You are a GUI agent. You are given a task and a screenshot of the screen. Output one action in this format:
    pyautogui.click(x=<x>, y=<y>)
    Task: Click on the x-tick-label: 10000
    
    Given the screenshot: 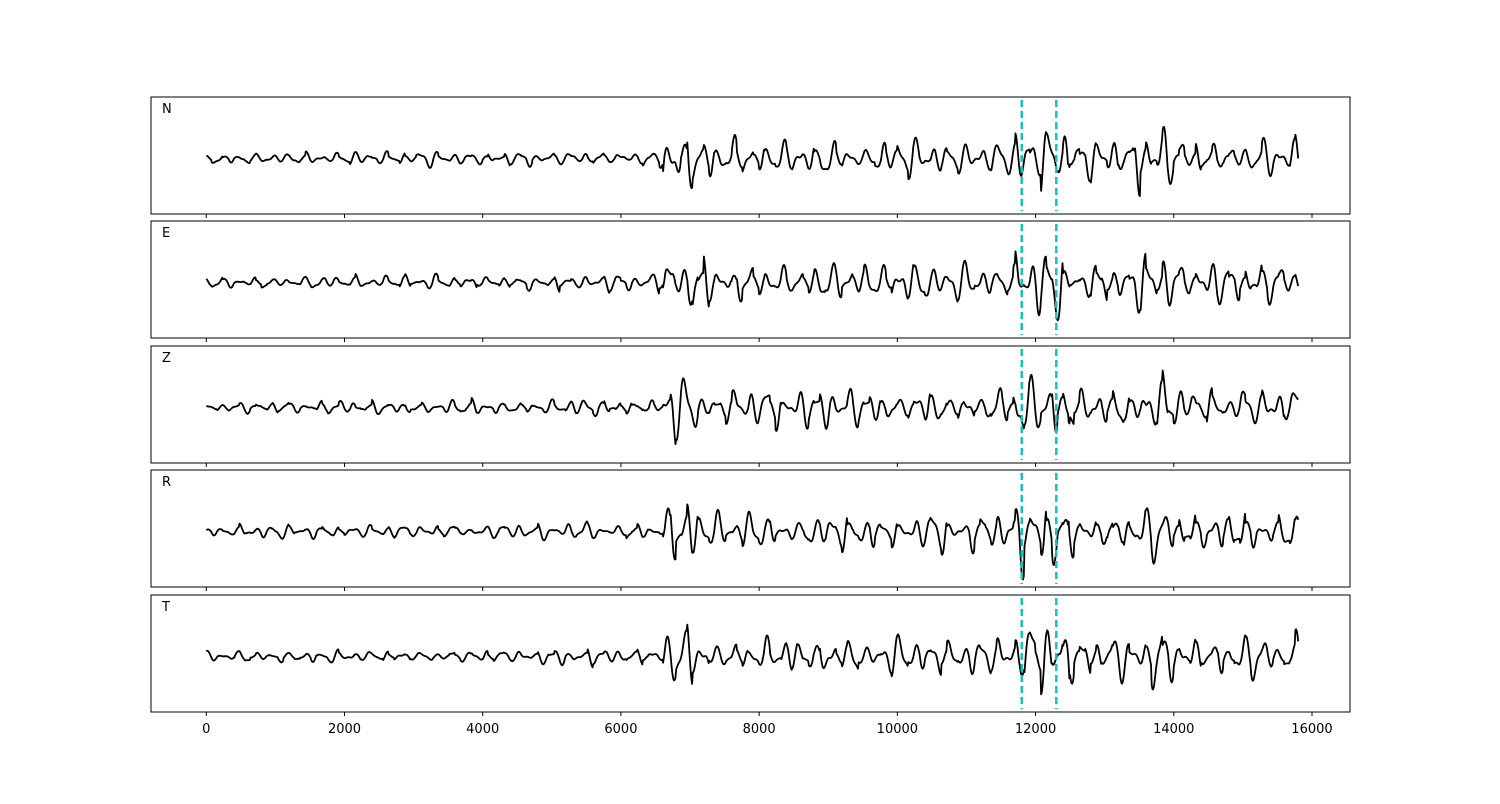 What is the action you would take?
    pyautogui.click(x=897, y=729)
    